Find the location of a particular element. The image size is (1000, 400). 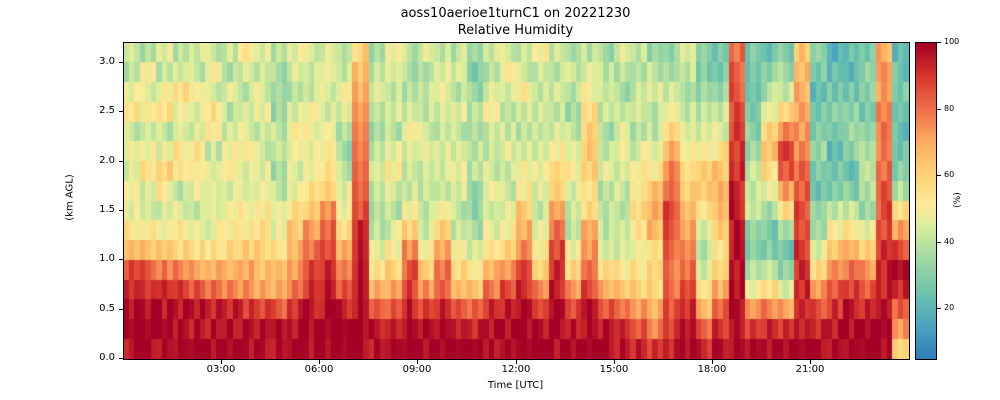

colorbar-tick-label: 60 is located at coordinates (949, 174).